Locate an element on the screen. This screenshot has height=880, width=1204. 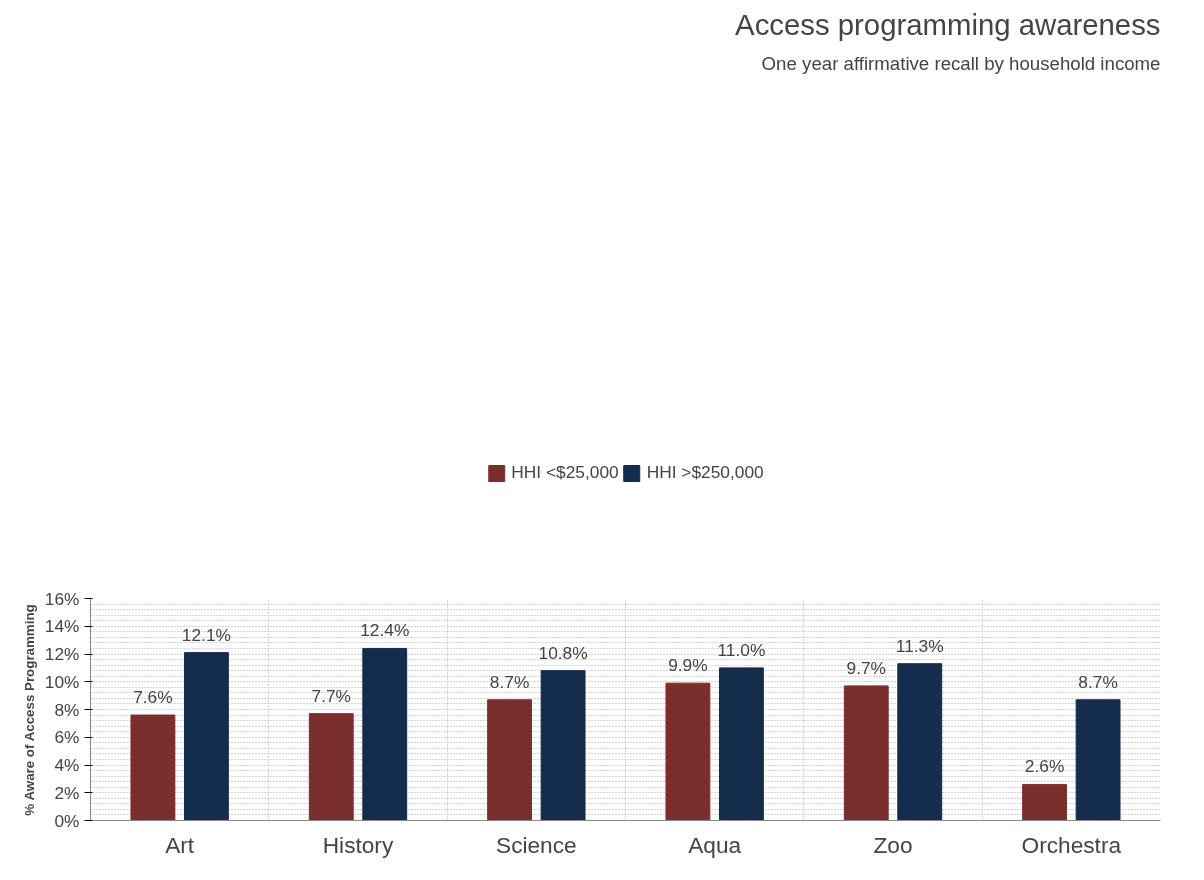
data-label: 2.6% is located at coordinates (1044, 766).